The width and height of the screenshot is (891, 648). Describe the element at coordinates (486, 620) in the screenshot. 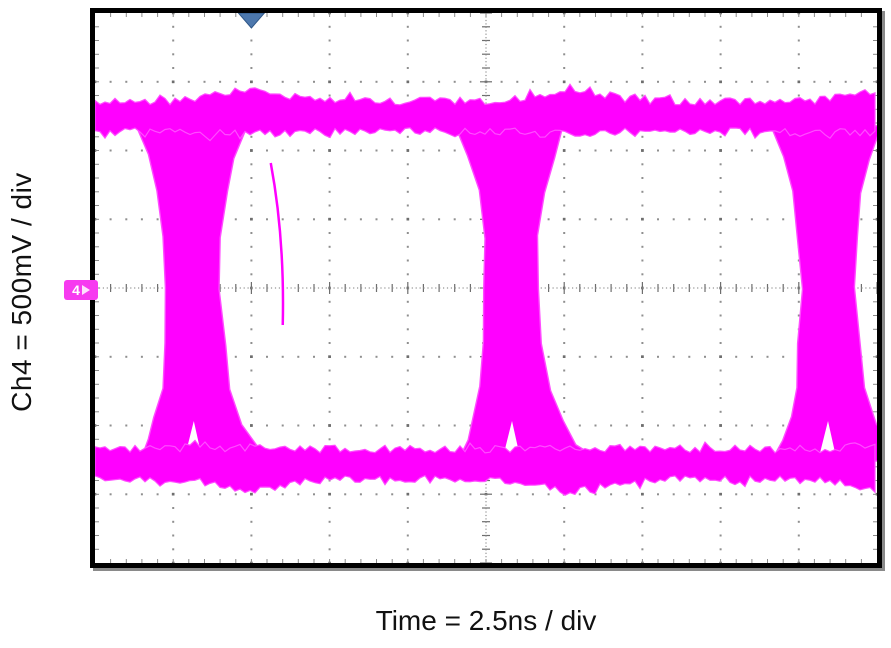

I see `x-axis-label: Time = 2.5ns / div` at that location.